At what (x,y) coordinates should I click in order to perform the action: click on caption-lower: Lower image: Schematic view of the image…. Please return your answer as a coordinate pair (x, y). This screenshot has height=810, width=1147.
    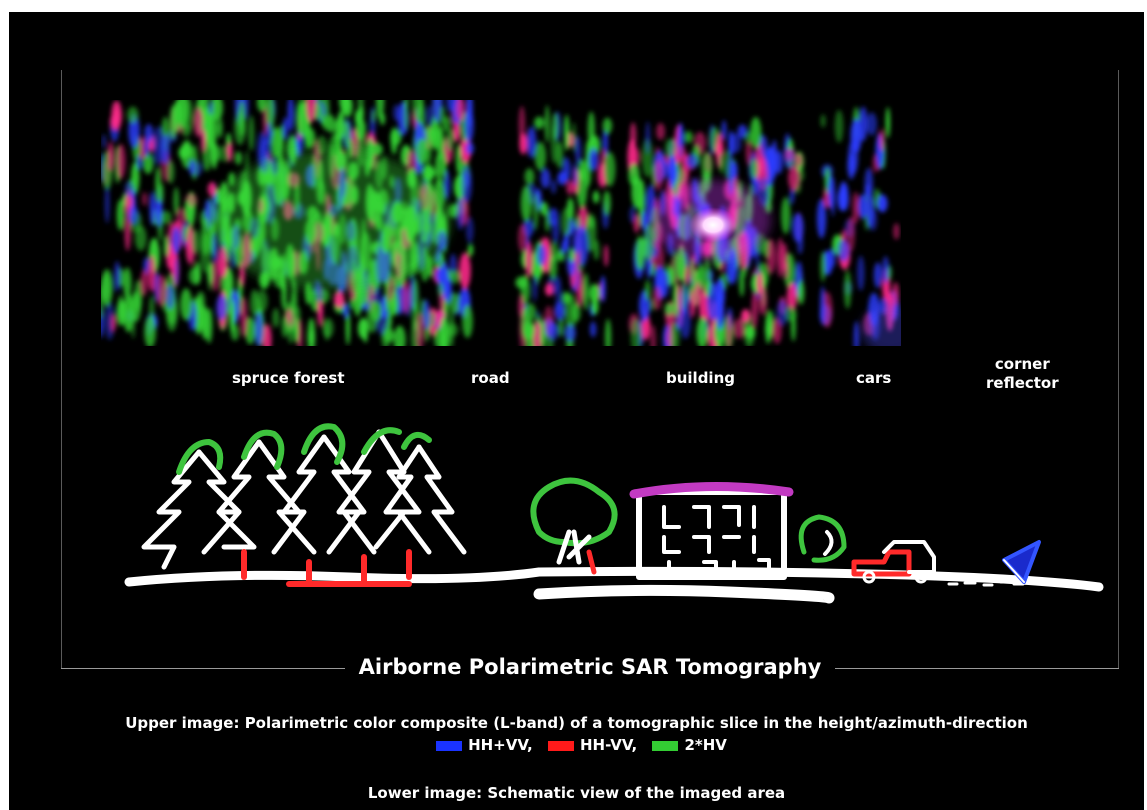
    Looking at the image, I should click on (576, 793).